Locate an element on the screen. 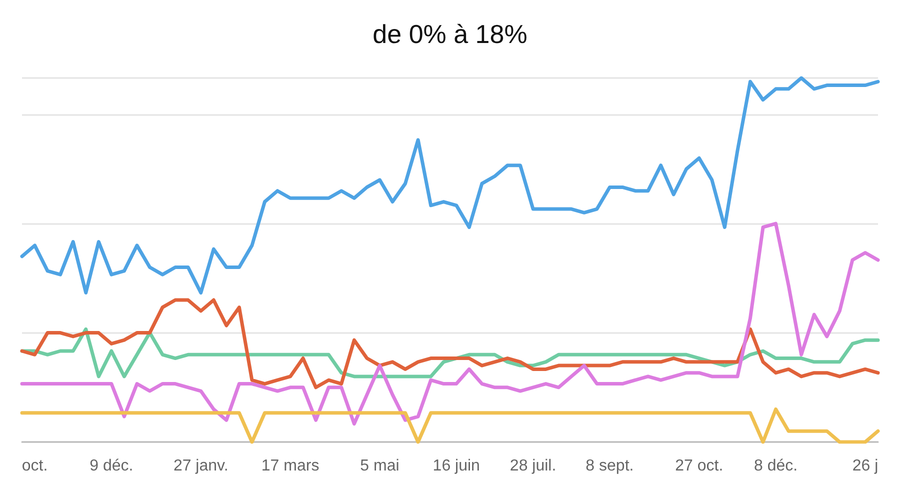  x-tick-label: oct. is located at coordinates (35, 466).